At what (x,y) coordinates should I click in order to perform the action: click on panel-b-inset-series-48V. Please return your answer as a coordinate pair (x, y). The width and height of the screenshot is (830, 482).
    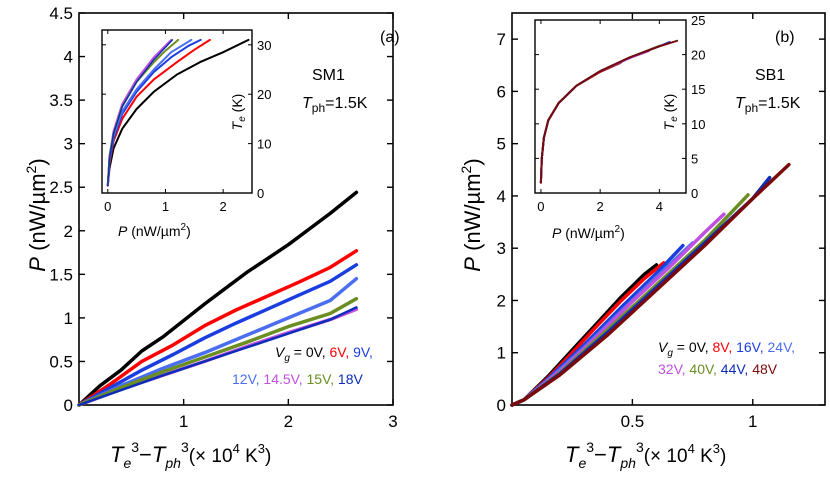
    Looking at the image, I should click on (609, 111).